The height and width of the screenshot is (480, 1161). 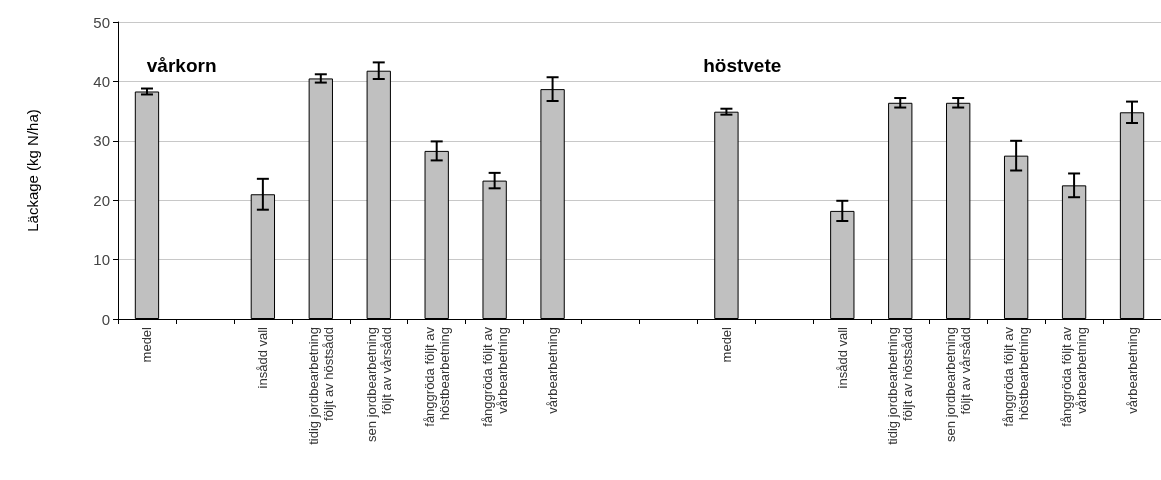 I want to click on y-tick-label: 30, so click(x=101, y=141).